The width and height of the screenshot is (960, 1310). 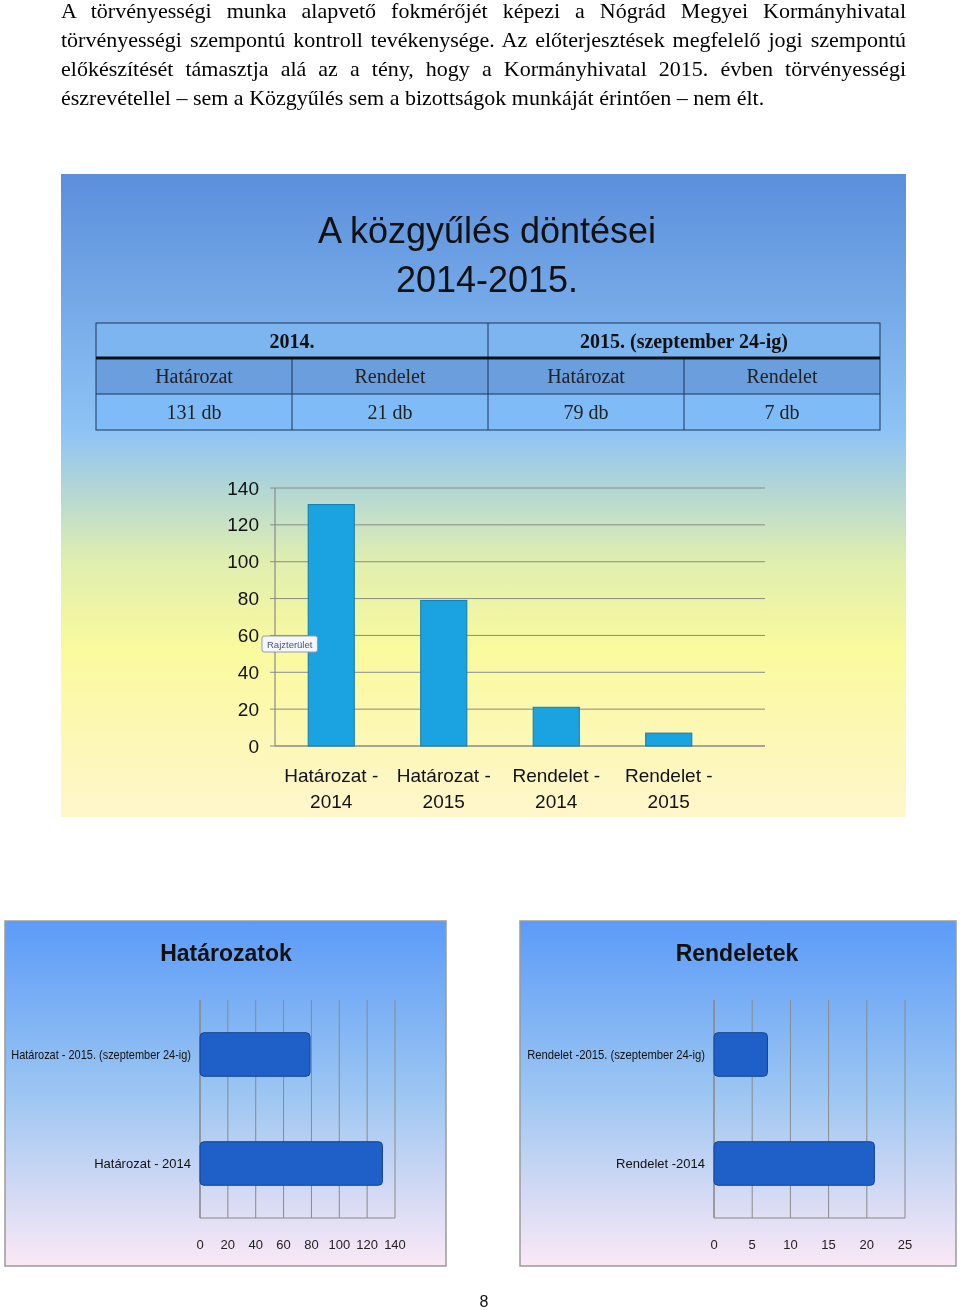 I want to click on x-tick-label: Határozat - 2015, so click(x=443, y=788).